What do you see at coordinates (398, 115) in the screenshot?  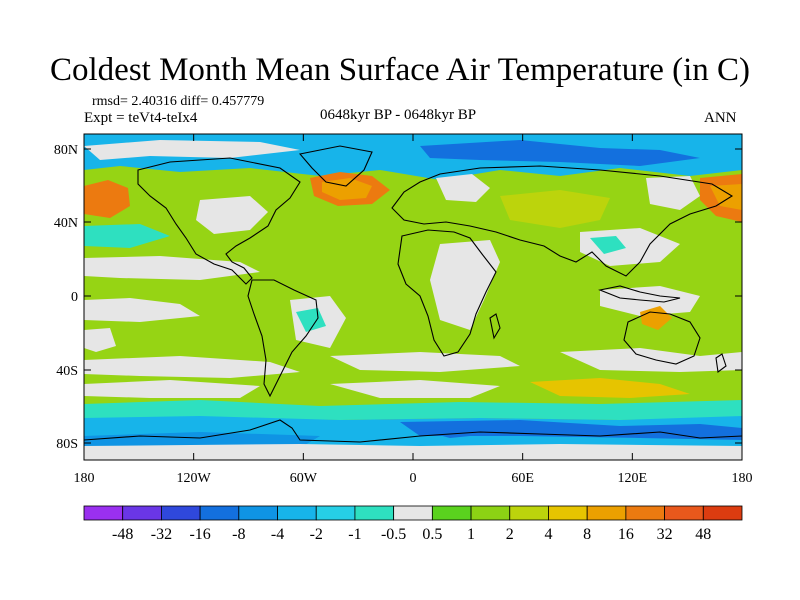 I see `period-label: 0648kyr BP - 0648kyr BP` at bounding box center [398, 115].